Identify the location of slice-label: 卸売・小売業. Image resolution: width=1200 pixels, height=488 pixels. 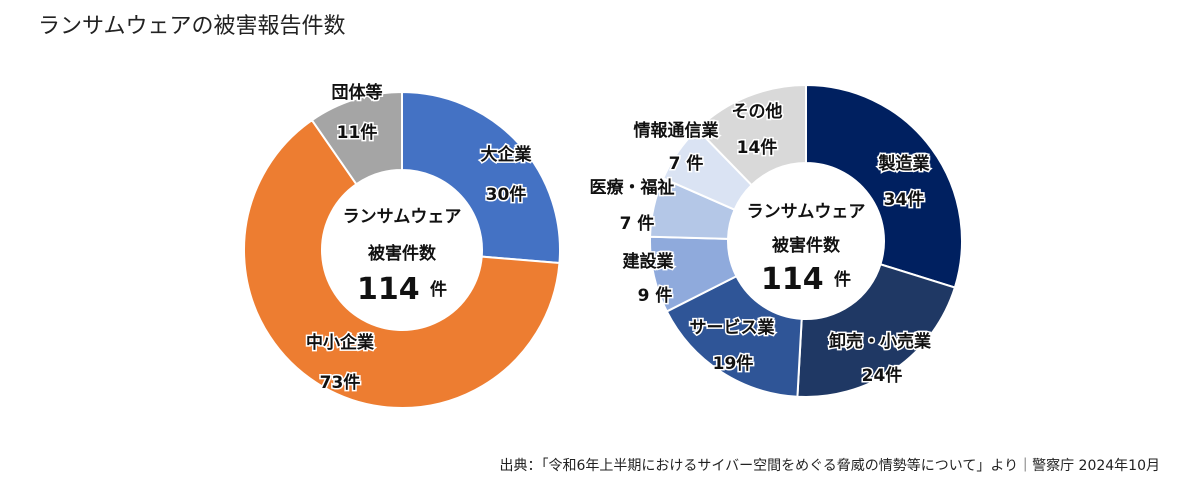
(880, 341).